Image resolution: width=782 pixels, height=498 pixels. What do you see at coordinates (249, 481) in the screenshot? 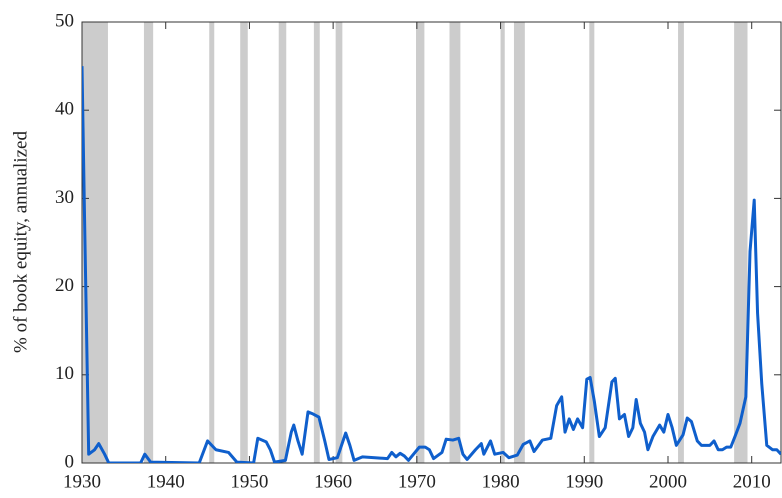
I see `x-tick-label: 1950` at bounding box center [249, 481].